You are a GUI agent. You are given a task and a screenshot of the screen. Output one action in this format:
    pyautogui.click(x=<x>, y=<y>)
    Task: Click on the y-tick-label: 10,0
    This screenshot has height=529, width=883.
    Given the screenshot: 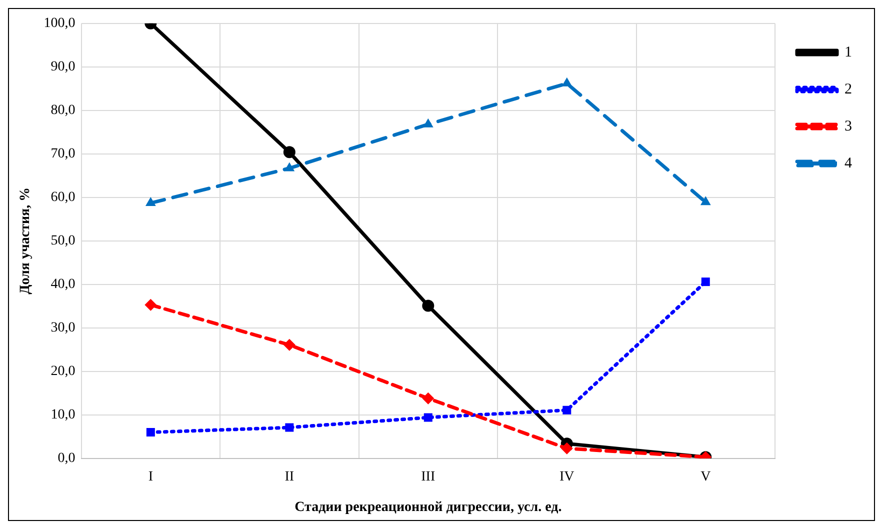 What is the action you would take?
    pyautogui.click(x=63, y=415)
    